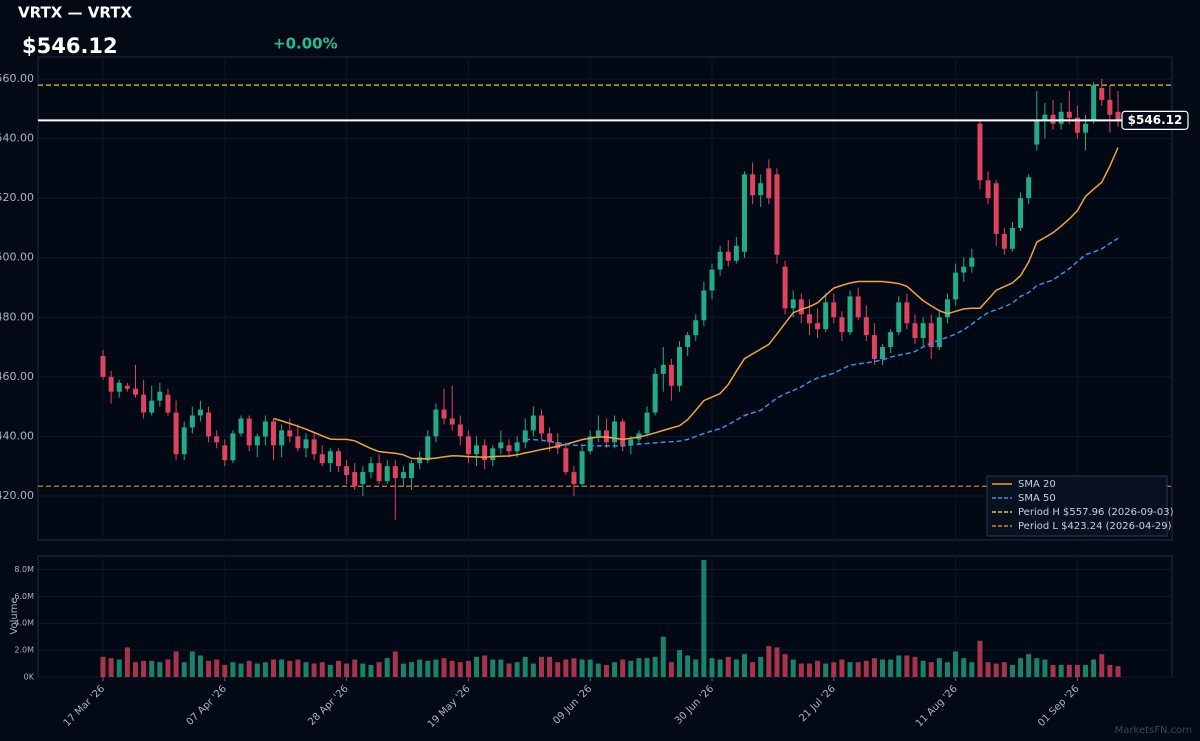 The height and width of the screenshot is (741, 1200). What do you see at coordinates (17, 138) in the screenshot?
I see `y-tick-label: 540.00` at bounding box center [17, 138].